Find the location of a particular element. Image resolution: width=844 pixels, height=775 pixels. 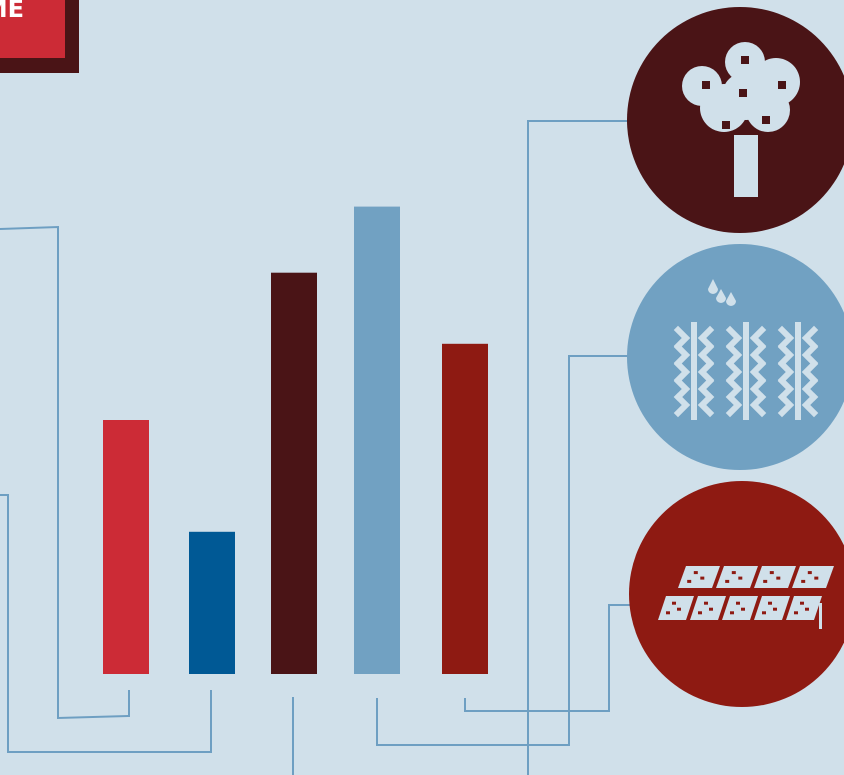

badge-text: ME is located at coordinates (12, 11).